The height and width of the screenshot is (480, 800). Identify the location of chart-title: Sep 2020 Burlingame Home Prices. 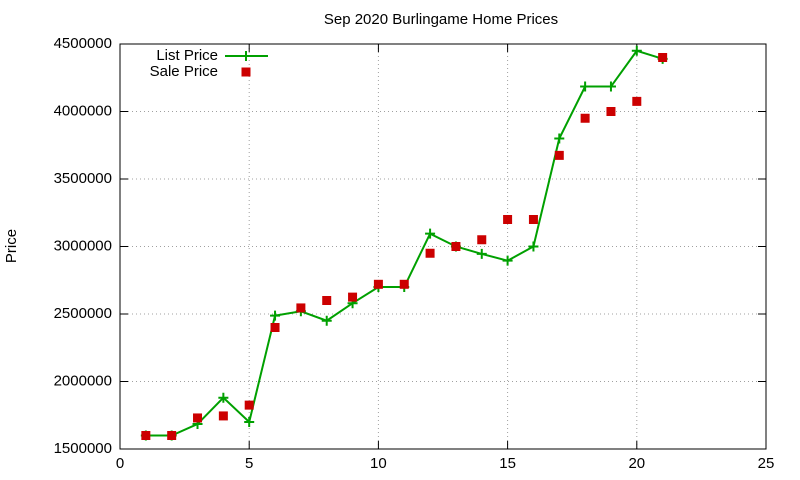
(441, 19).